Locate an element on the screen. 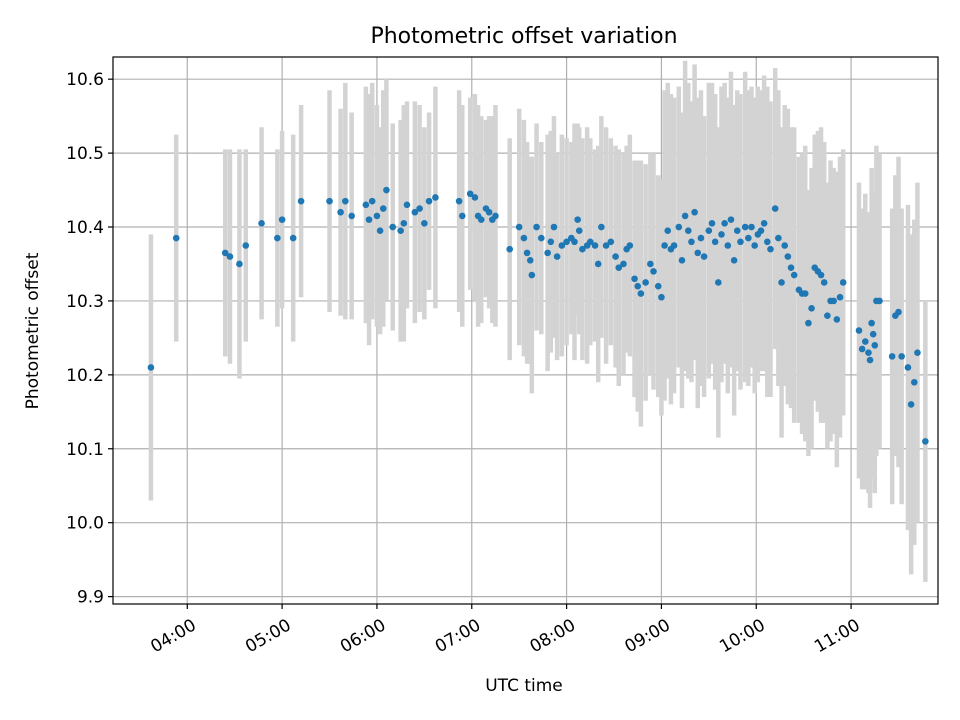 This screenshot has height=720, width=960. x-tick-label: 06:00 is located at coordinates (363, 636).